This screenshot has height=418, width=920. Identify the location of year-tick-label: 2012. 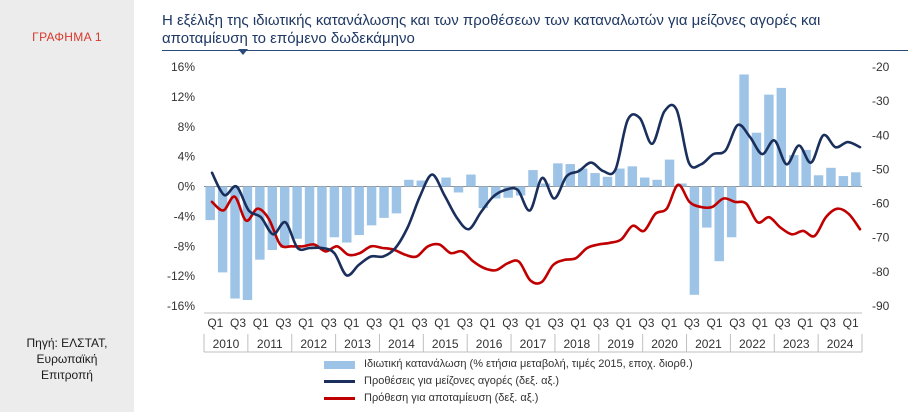
(313, 344).